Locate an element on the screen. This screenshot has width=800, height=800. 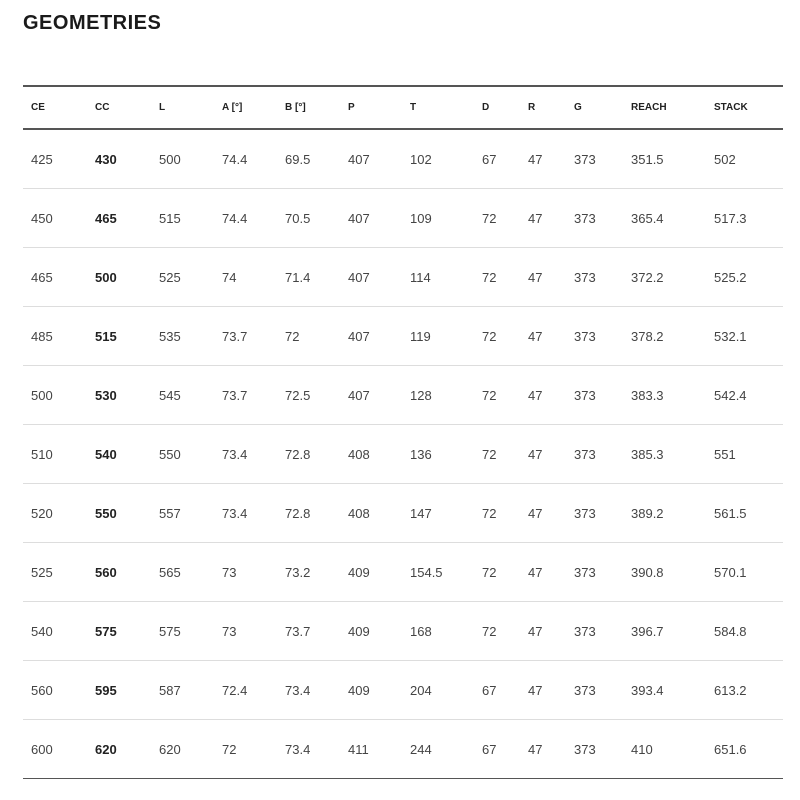
table-cell: 119 is located at coordinates (438, 336).